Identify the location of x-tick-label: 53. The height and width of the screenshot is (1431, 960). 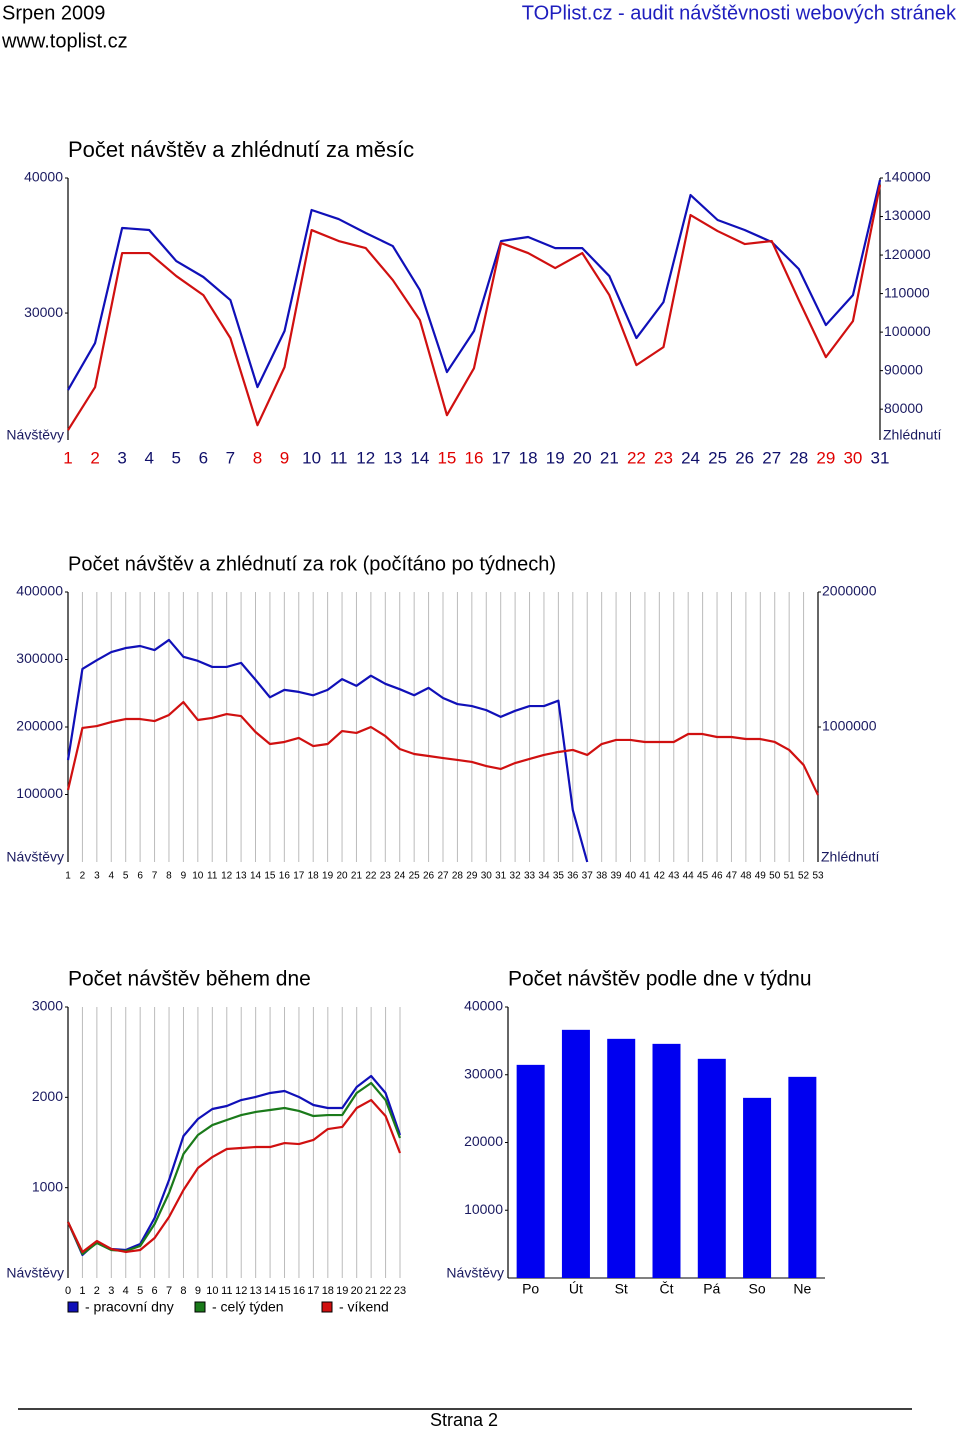
(818, 876).